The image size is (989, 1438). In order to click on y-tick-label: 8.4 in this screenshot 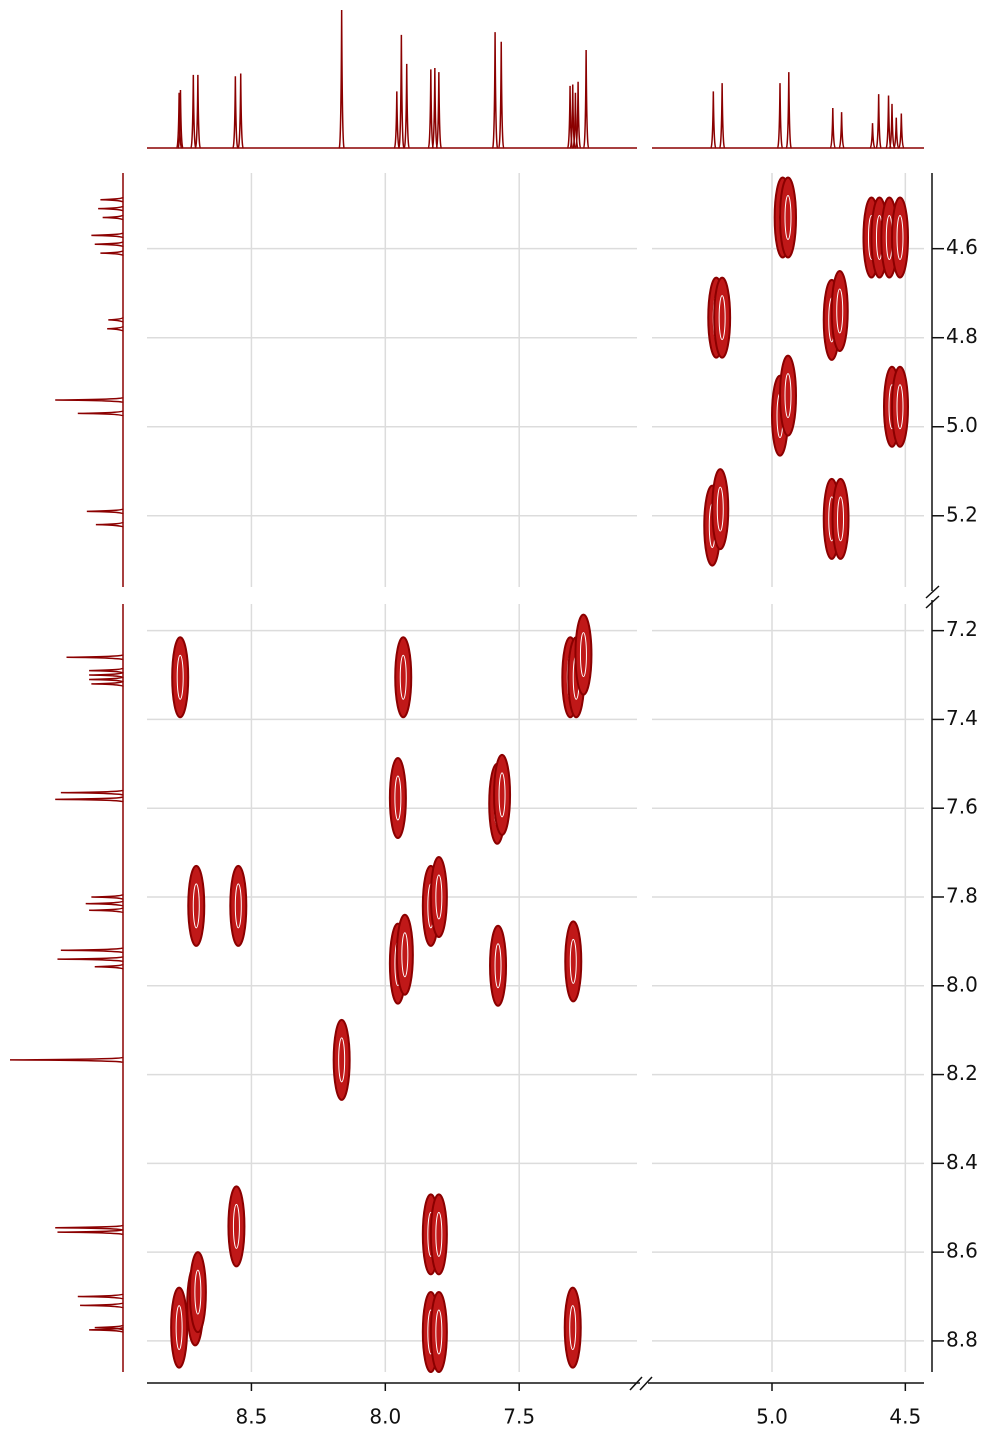, I will do `click(962, 1162)`.